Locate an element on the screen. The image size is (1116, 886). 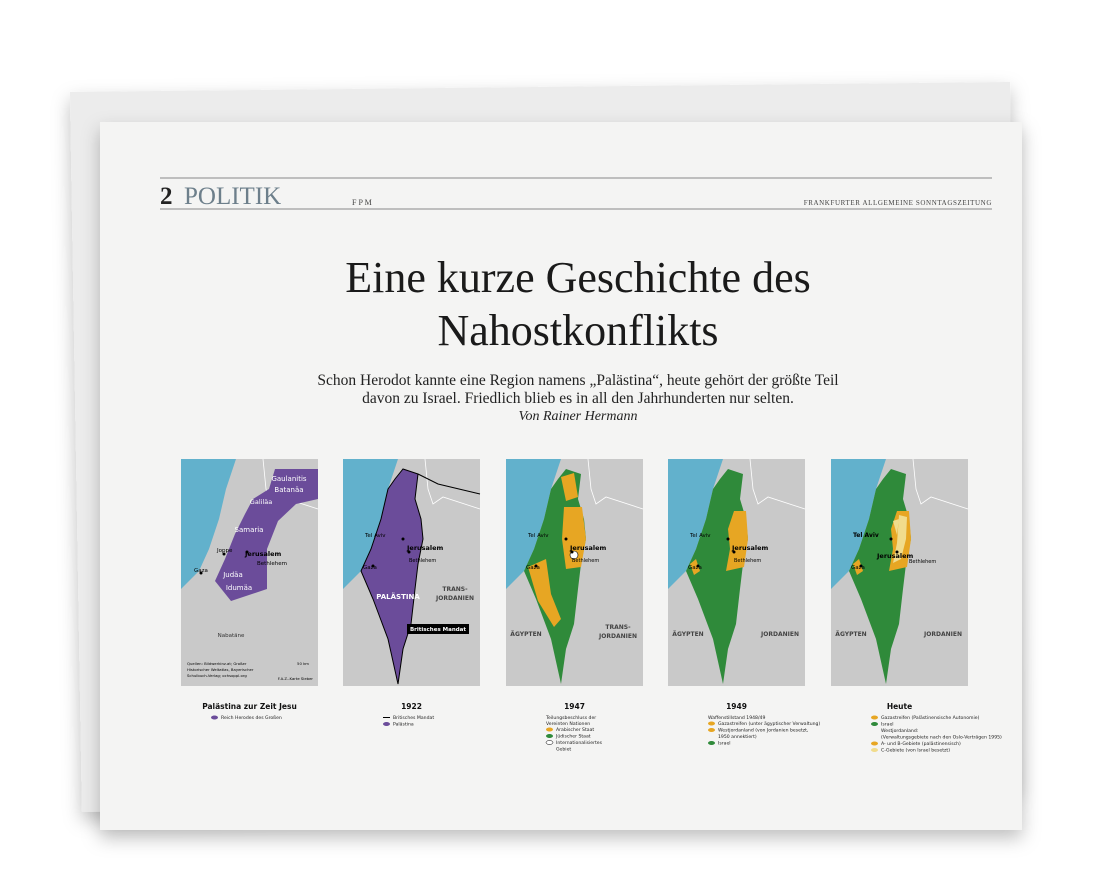
legend-text: Israel is located at coordinates (724, 744).